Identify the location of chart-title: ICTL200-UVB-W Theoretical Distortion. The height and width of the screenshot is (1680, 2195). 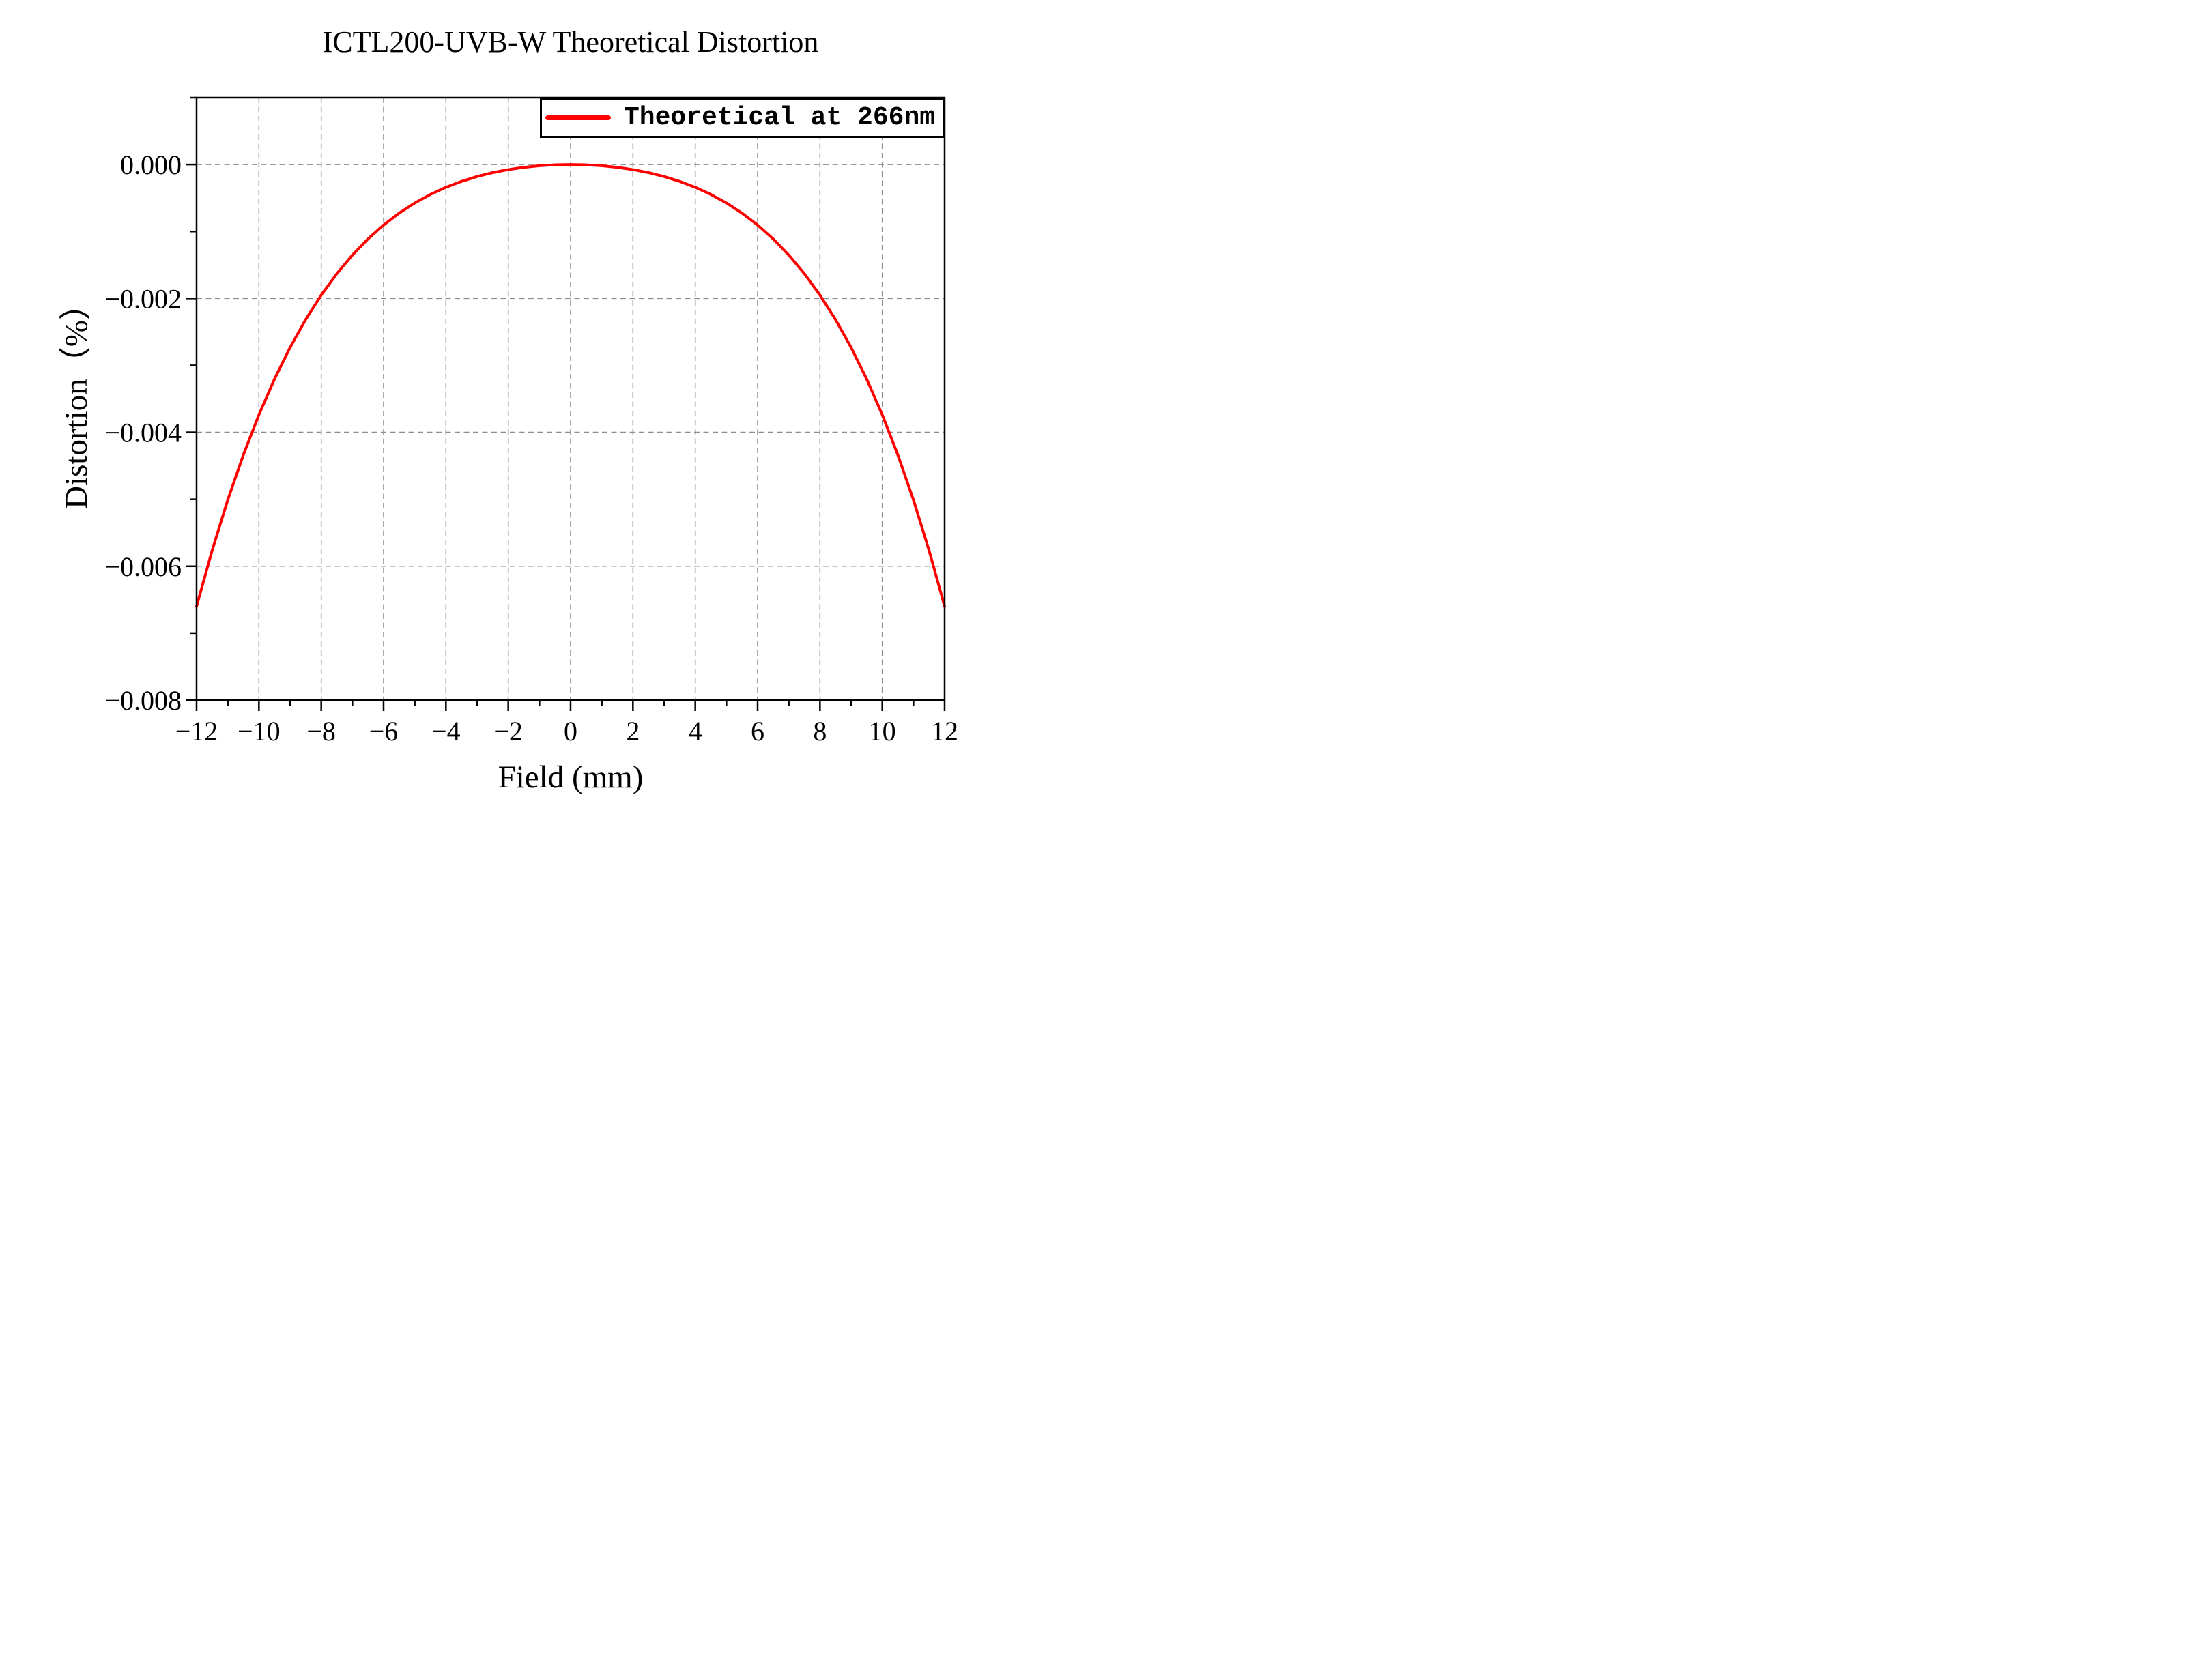
(570, 42).